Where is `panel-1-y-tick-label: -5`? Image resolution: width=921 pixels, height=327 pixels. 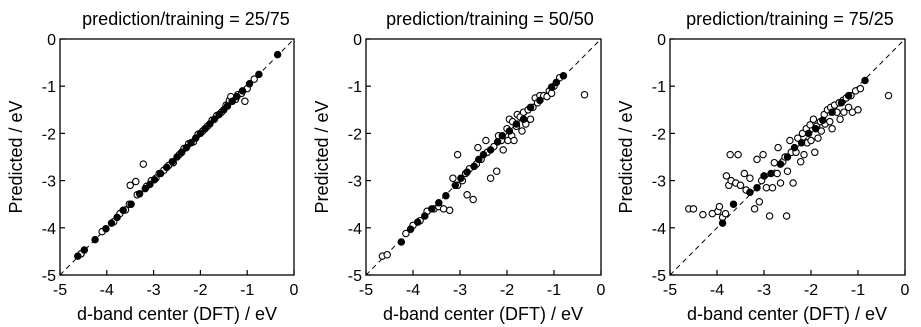
panel-1-y-tick-label: -5 is located at coordinates (49, 276).